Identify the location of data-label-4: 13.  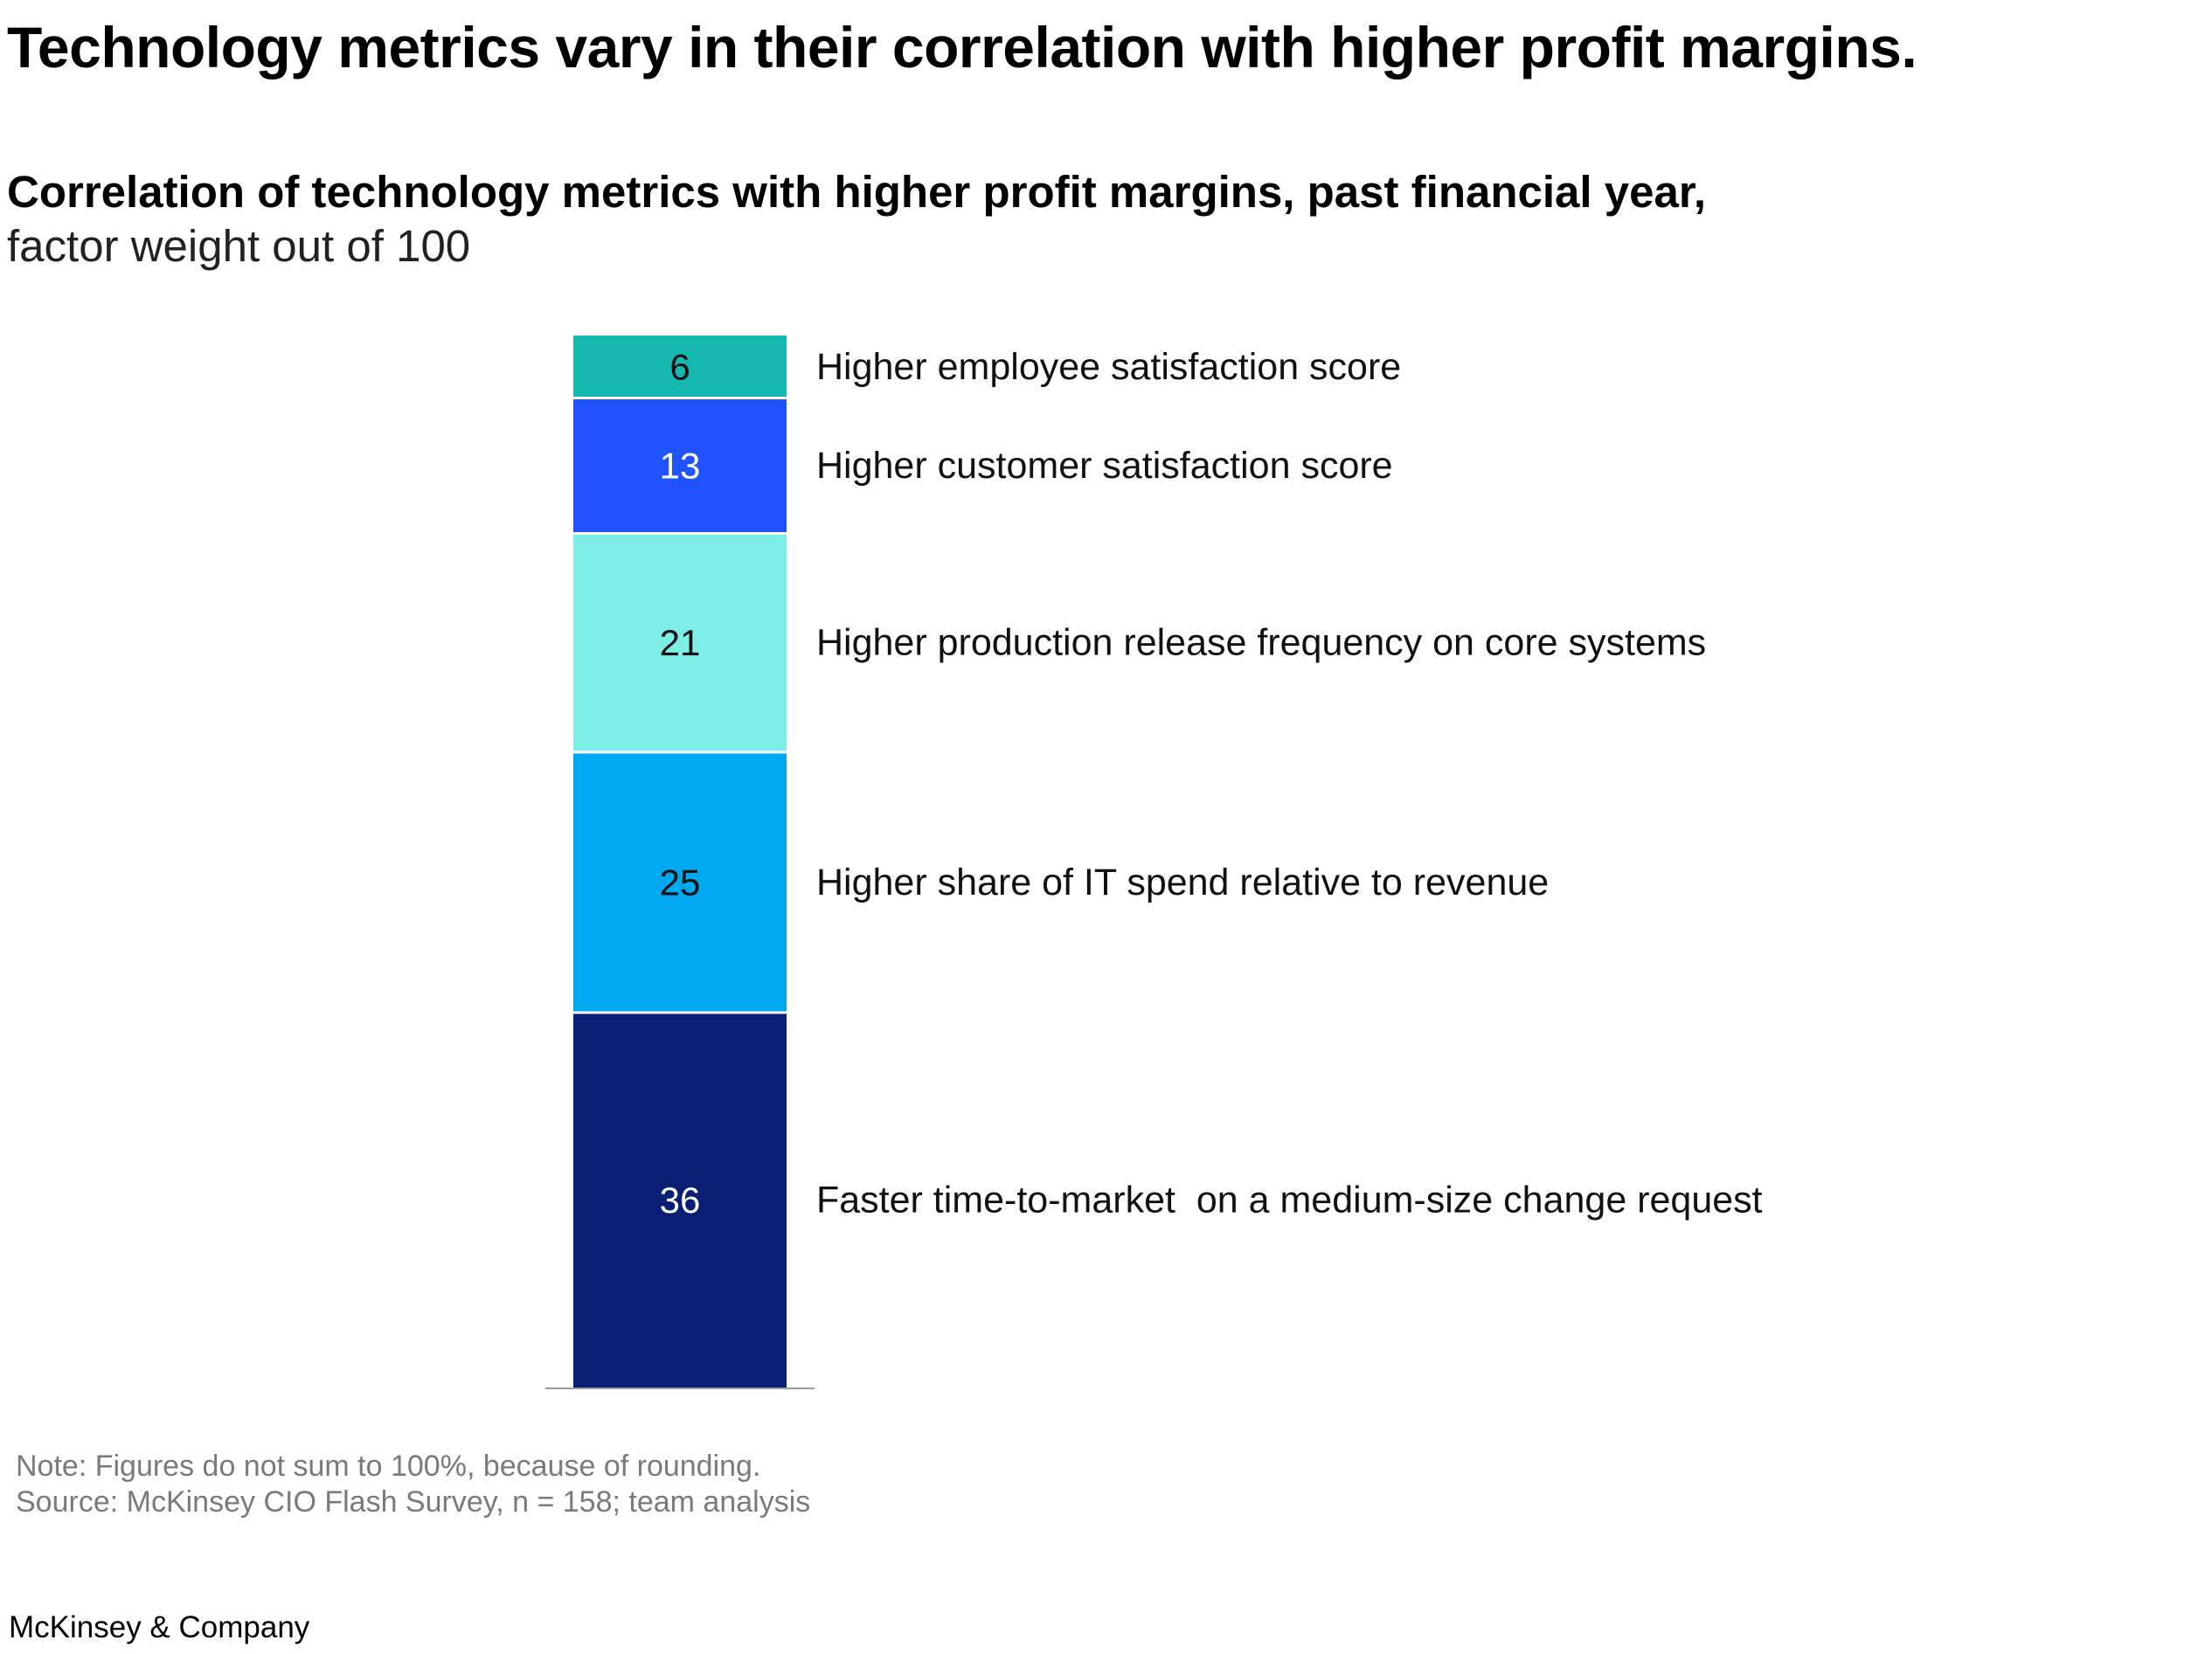
(680, 466).